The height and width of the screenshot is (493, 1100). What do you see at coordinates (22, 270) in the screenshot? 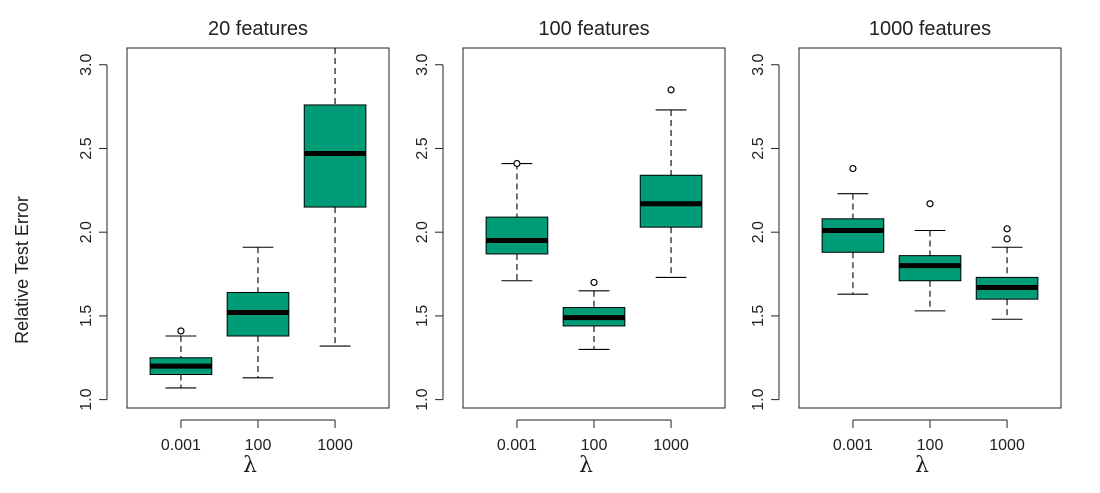
I see `y-axis-label: Relative Test Error` at bounding box center [22, 270].